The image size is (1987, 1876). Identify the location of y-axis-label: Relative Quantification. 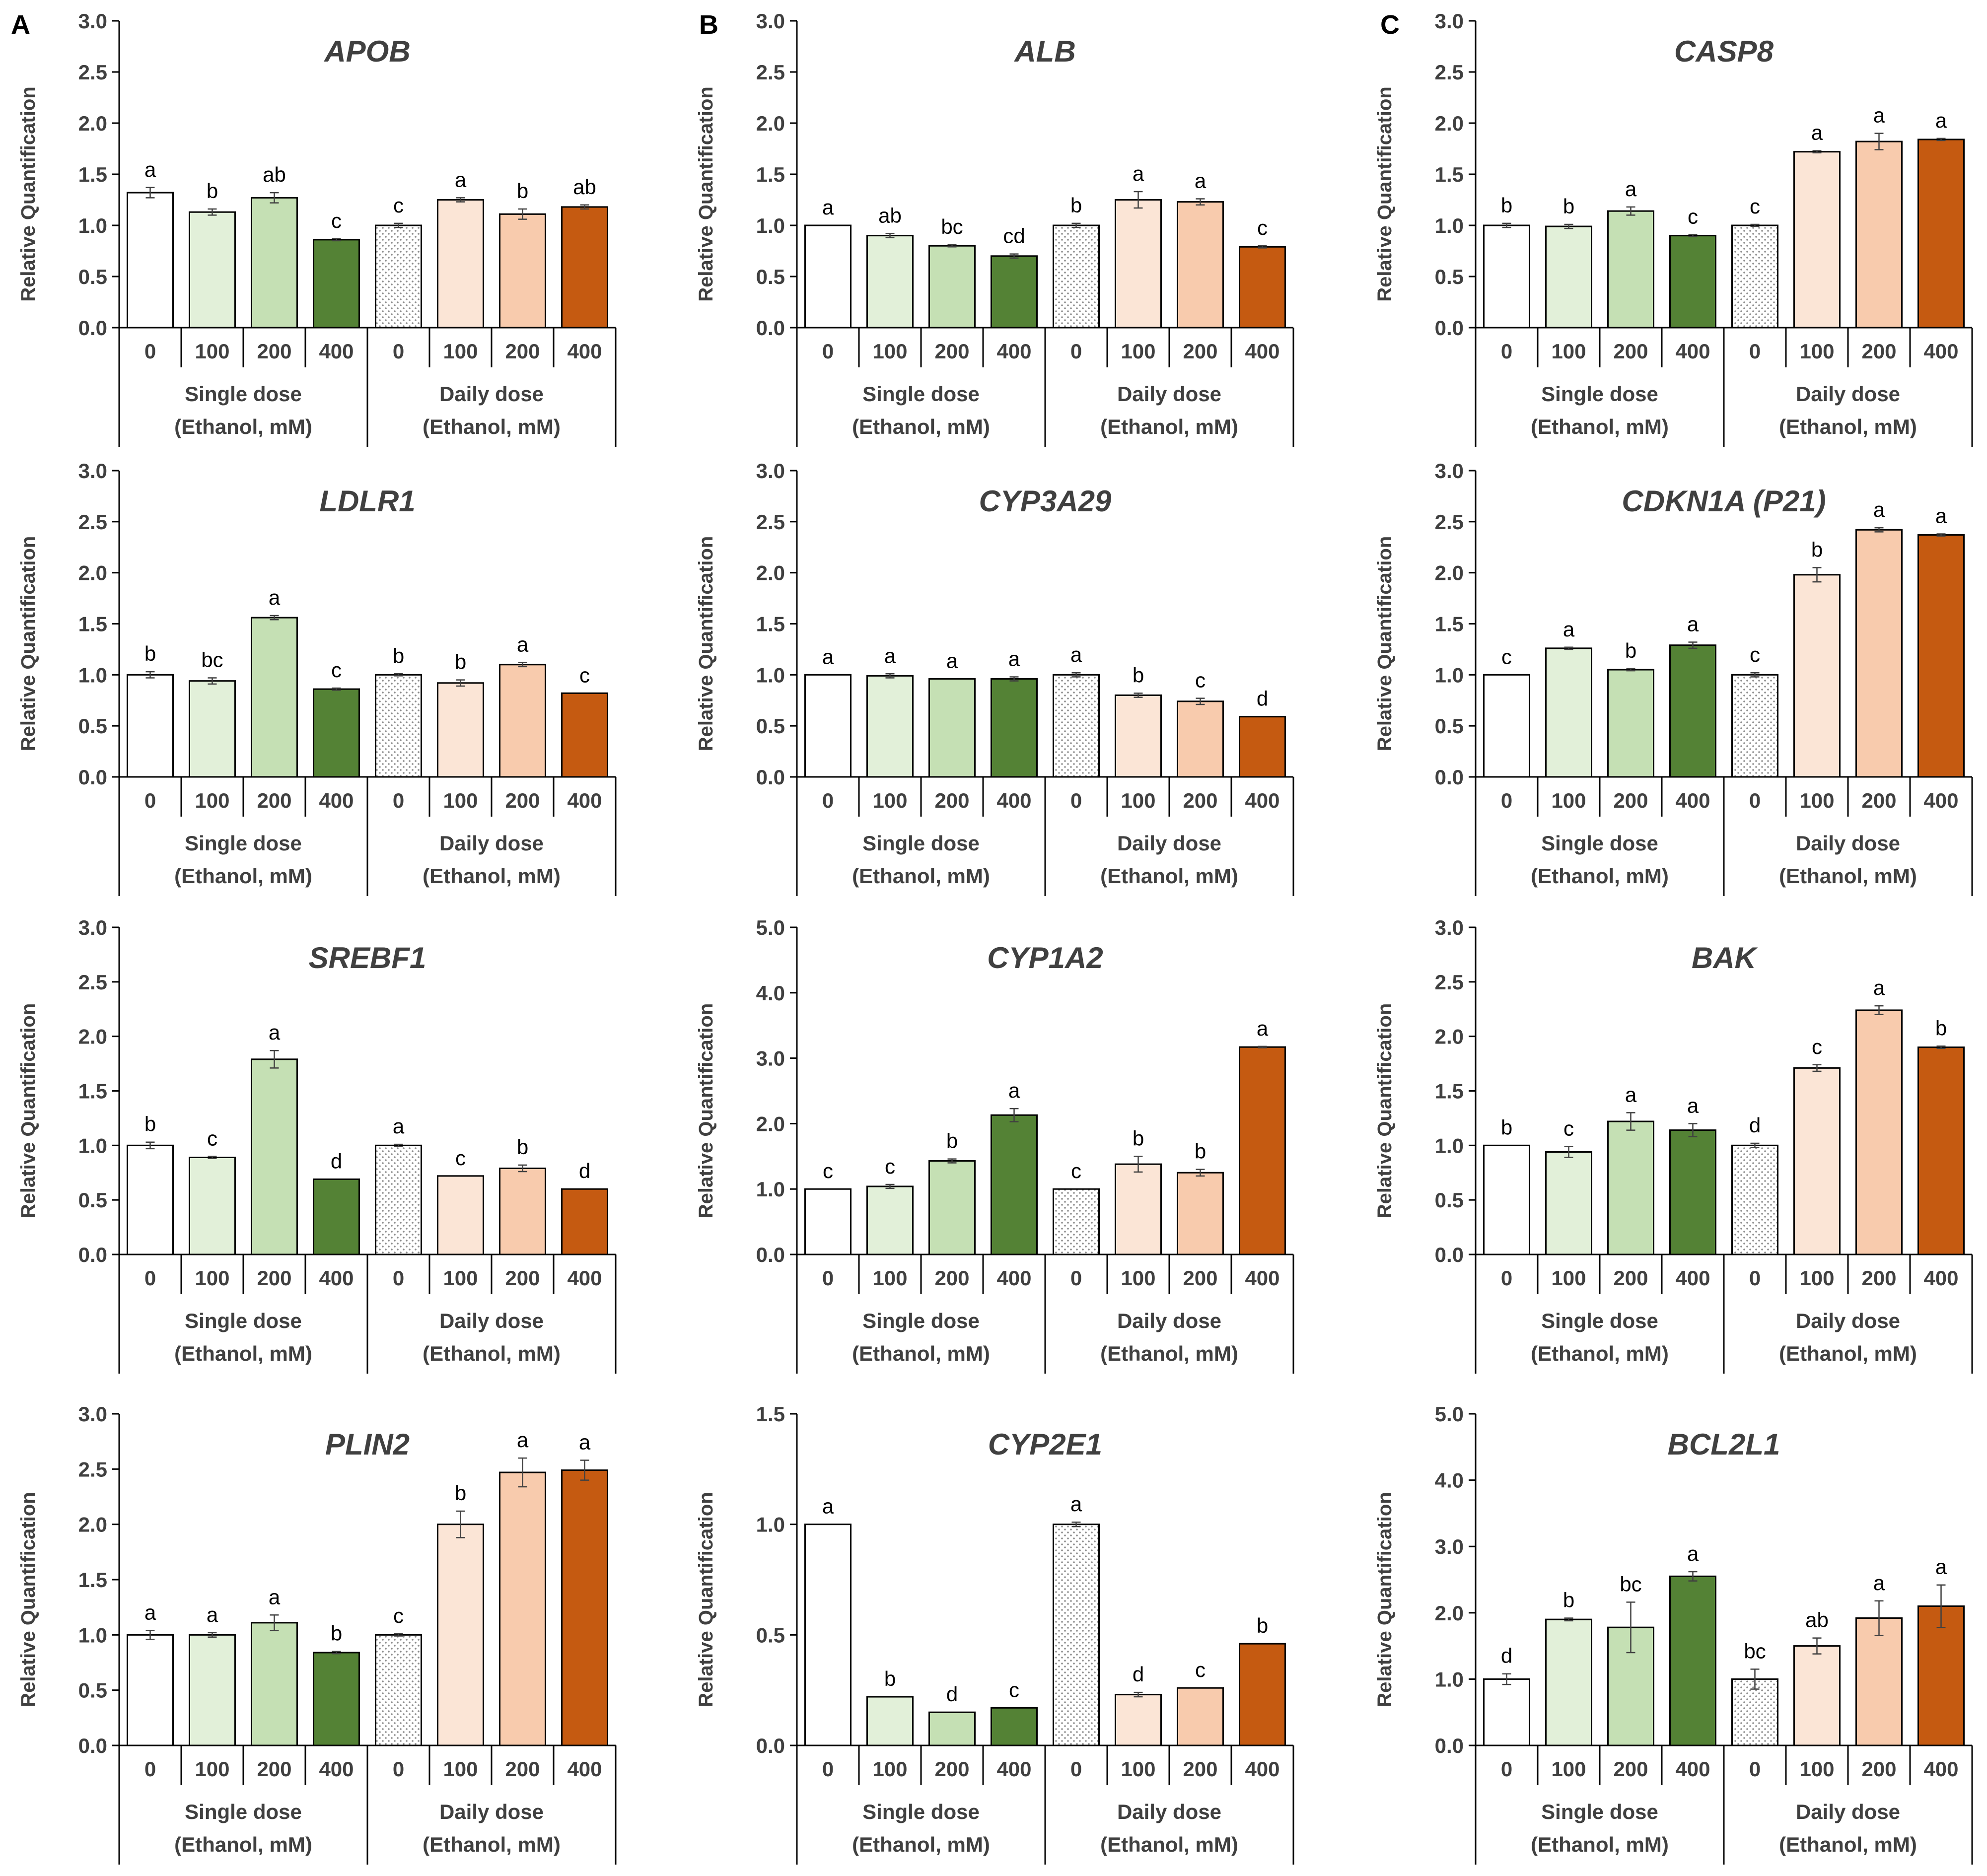
(1385, 1110).